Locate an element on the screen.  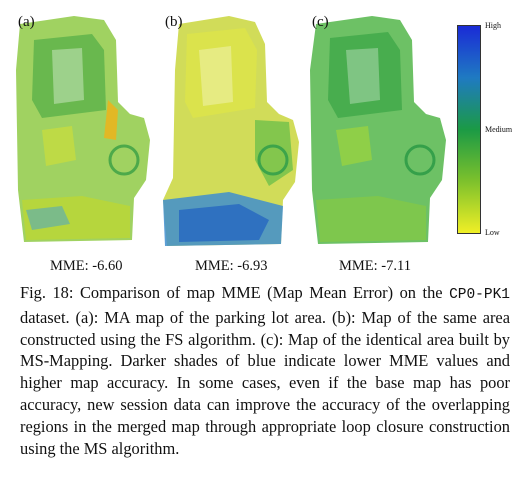
map-image-a is located at coordinates (83, 129).